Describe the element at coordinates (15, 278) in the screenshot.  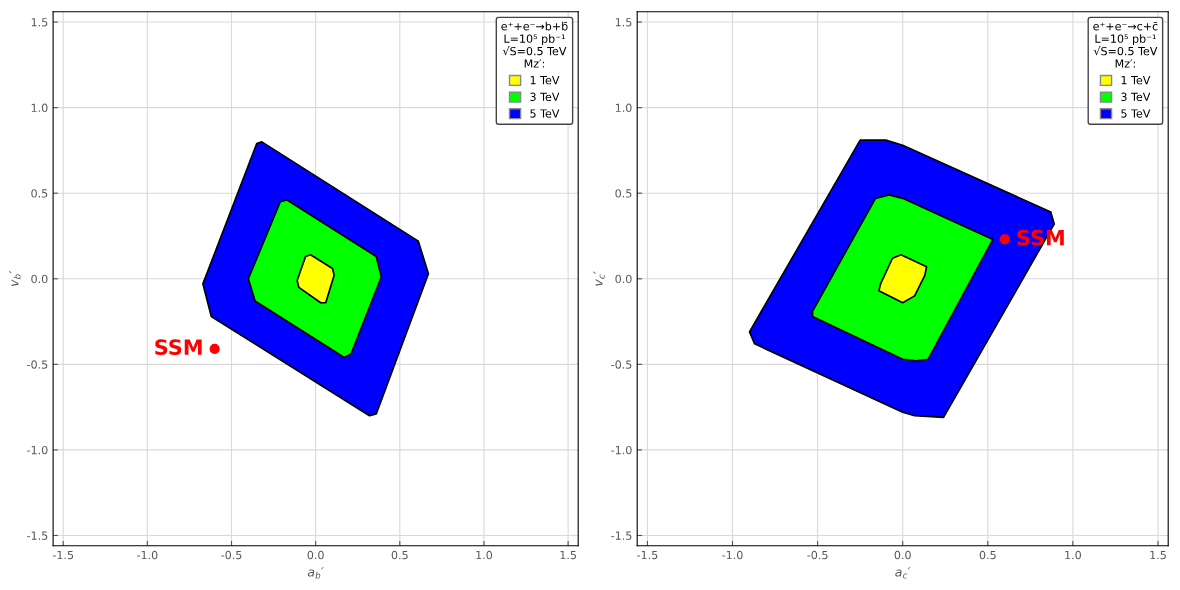
I see `y-axis-title: v$_{b}$′` at that location.